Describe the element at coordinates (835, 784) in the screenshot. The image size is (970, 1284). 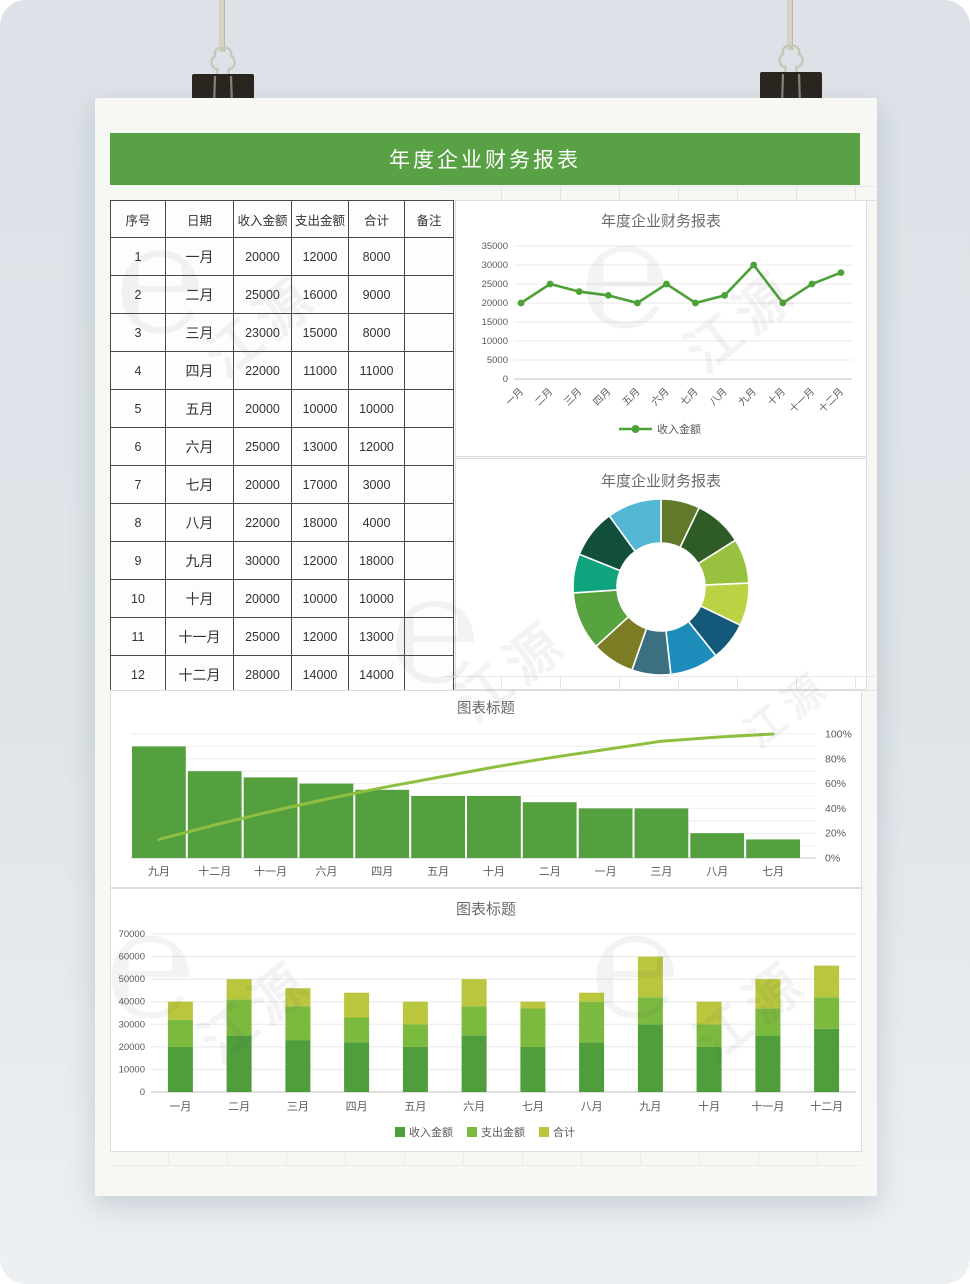
I see `svg-text: 60%` at that location.